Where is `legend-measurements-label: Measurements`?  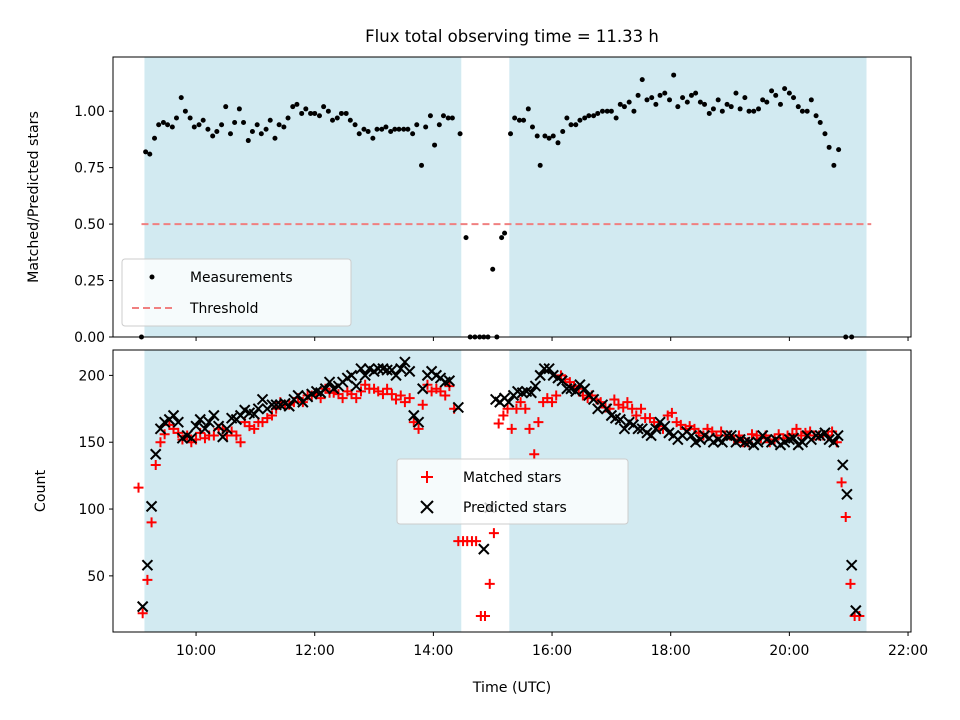 legend-measurements-label: Measurements is located at coordinates (241, 278).